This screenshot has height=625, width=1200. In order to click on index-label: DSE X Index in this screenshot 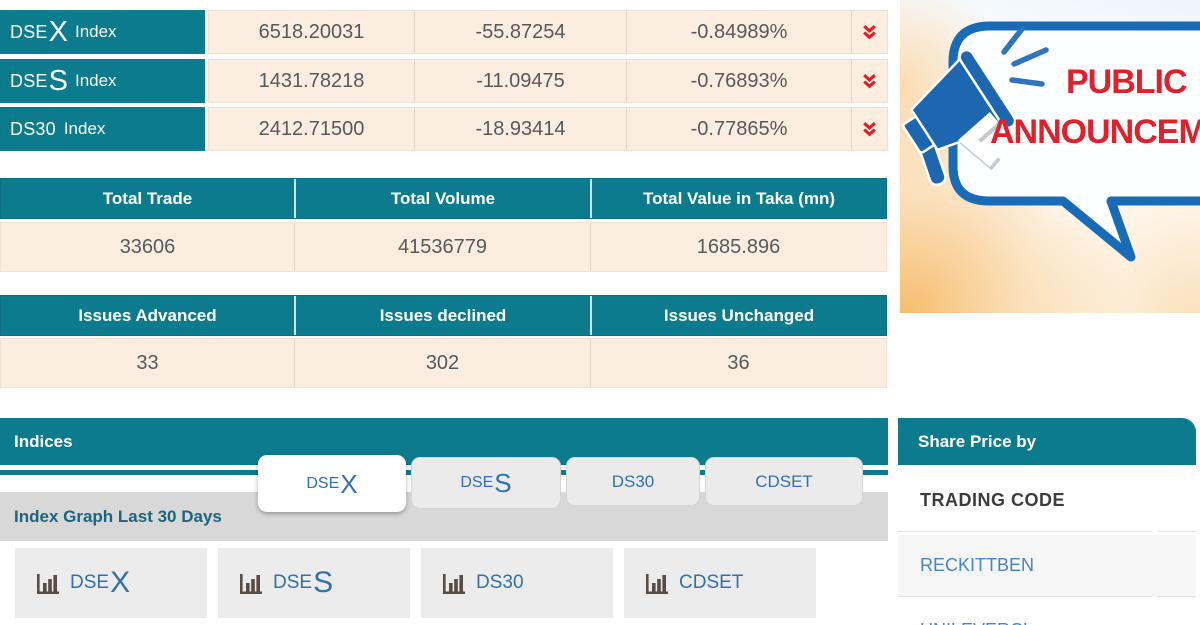, I will do `click(102, 32)`.